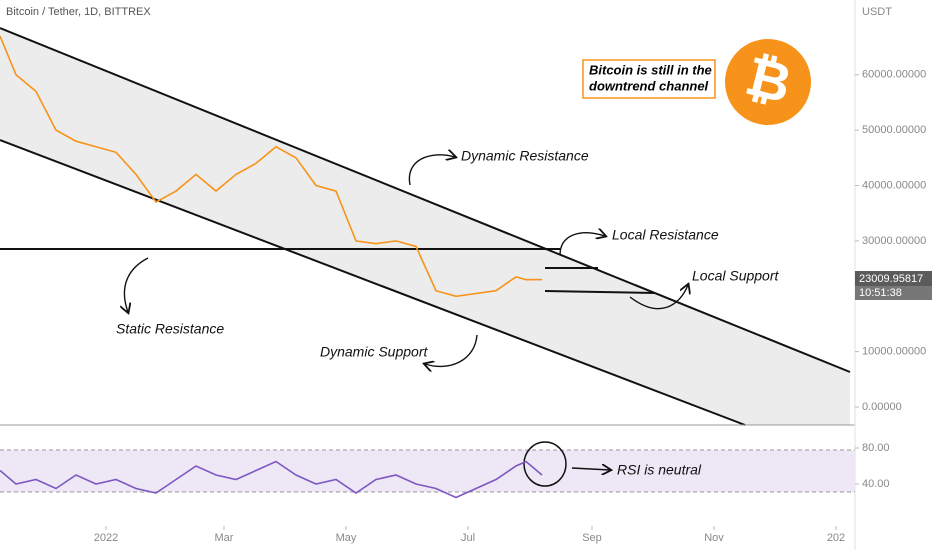  What do you see at coordinates (271, 479) in the screenshot?
I see `line-series` at bounding box center [271, 479].